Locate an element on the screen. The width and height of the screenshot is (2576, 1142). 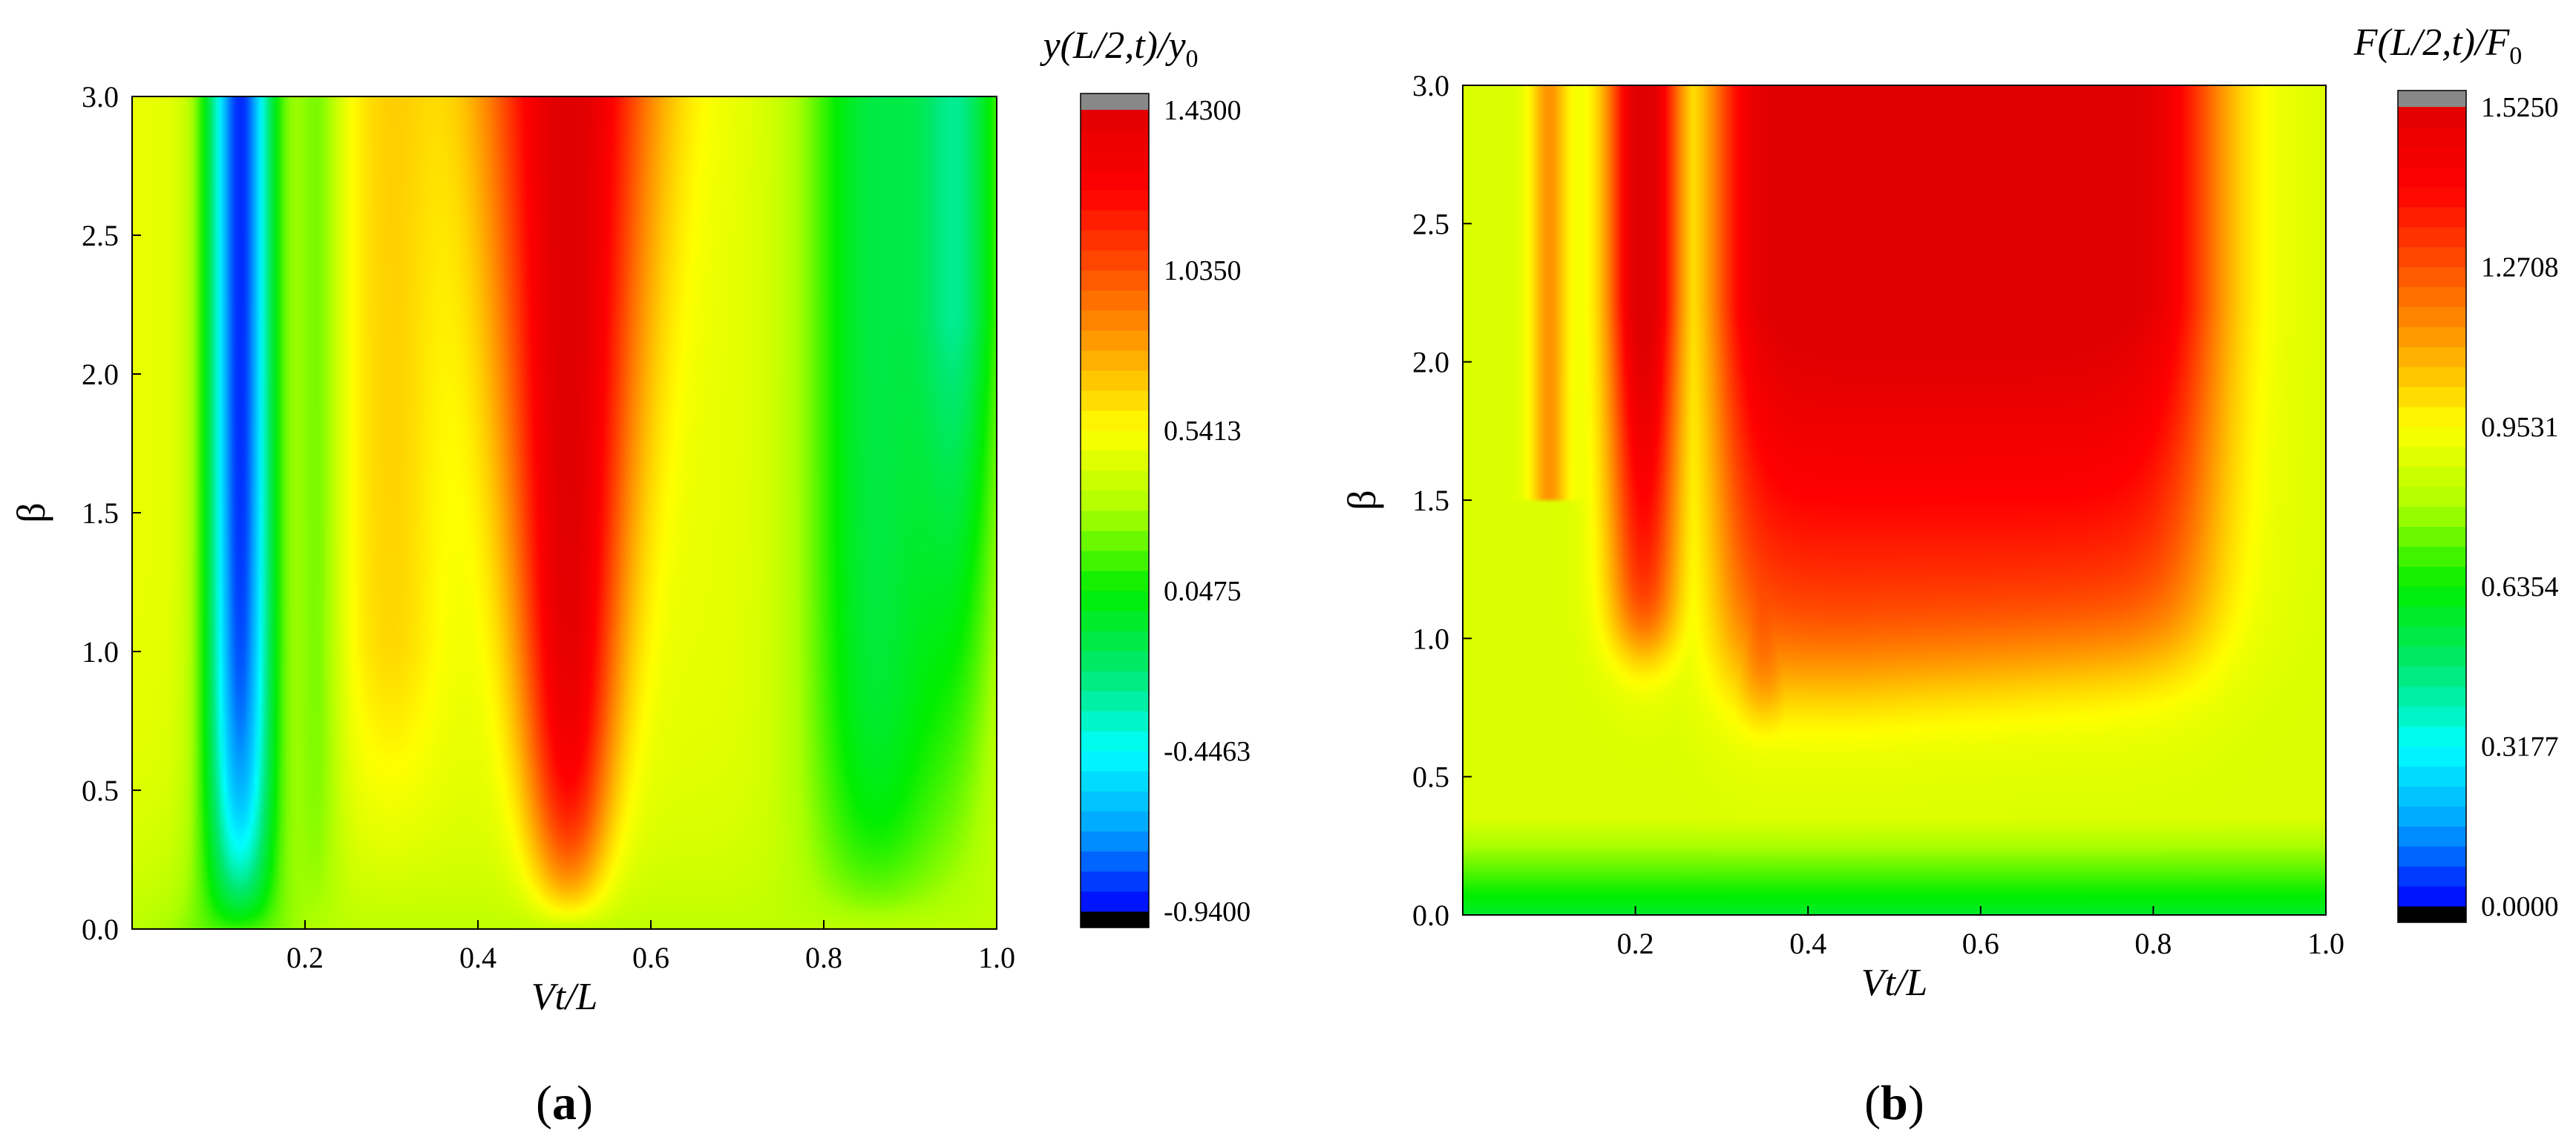
panel-label: (a) is located at coordinates (564, 1103).